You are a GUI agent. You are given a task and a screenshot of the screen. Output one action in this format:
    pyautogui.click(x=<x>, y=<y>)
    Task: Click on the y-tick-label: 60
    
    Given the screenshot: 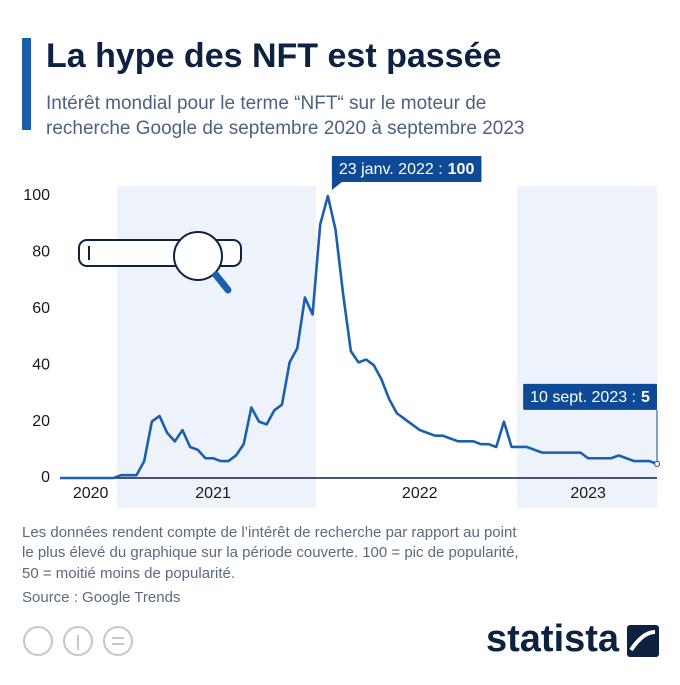 What is the action you would take?
    pyautogui.click(x=41, y=308)
    